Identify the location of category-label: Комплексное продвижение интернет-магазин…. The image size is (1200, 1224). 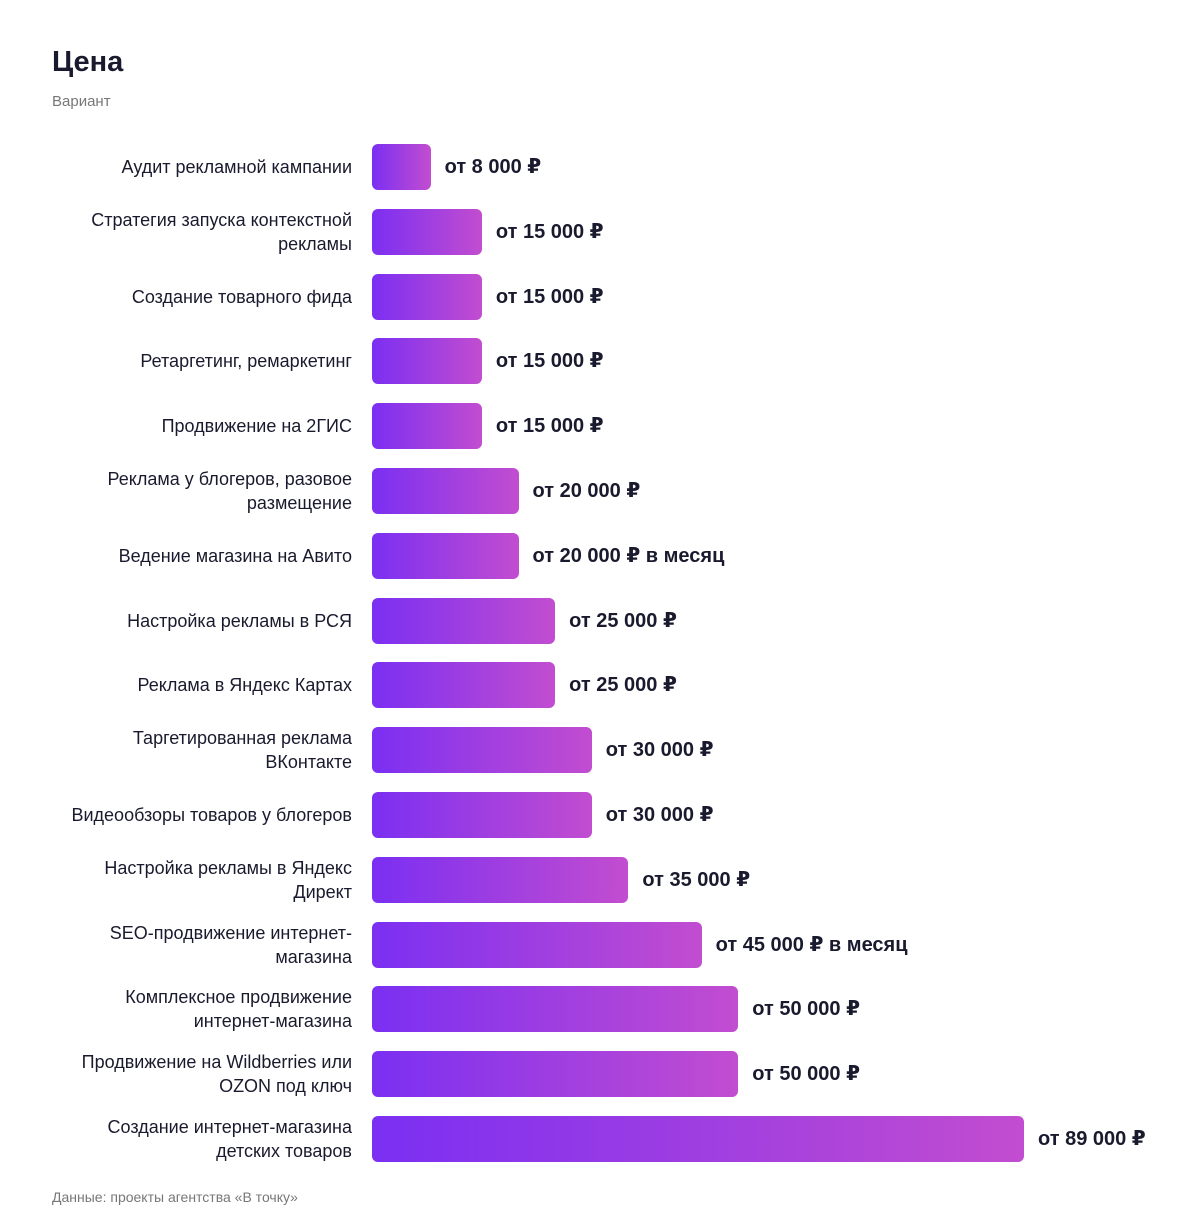
(238, 1009).